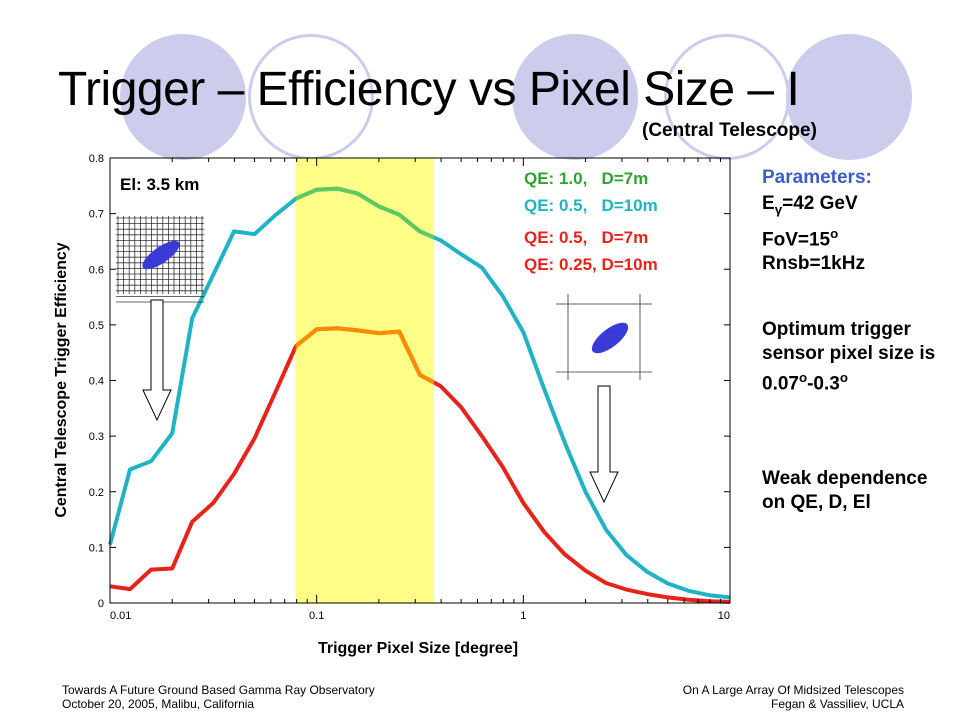  I want to click on fine-grid-pixel-illustration, so click(160, 259).